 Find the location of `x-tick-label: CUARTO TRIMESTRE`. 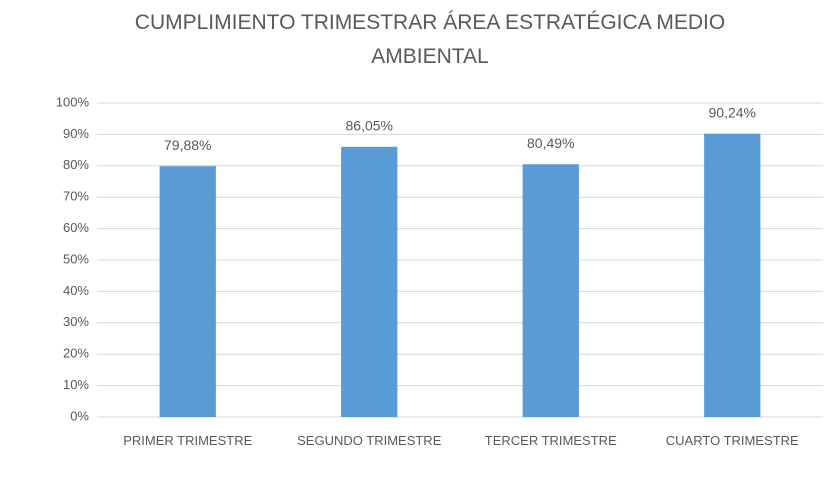

x-tick-label: CUARTO TRIMESTRE is located at coordinates (732, 440).